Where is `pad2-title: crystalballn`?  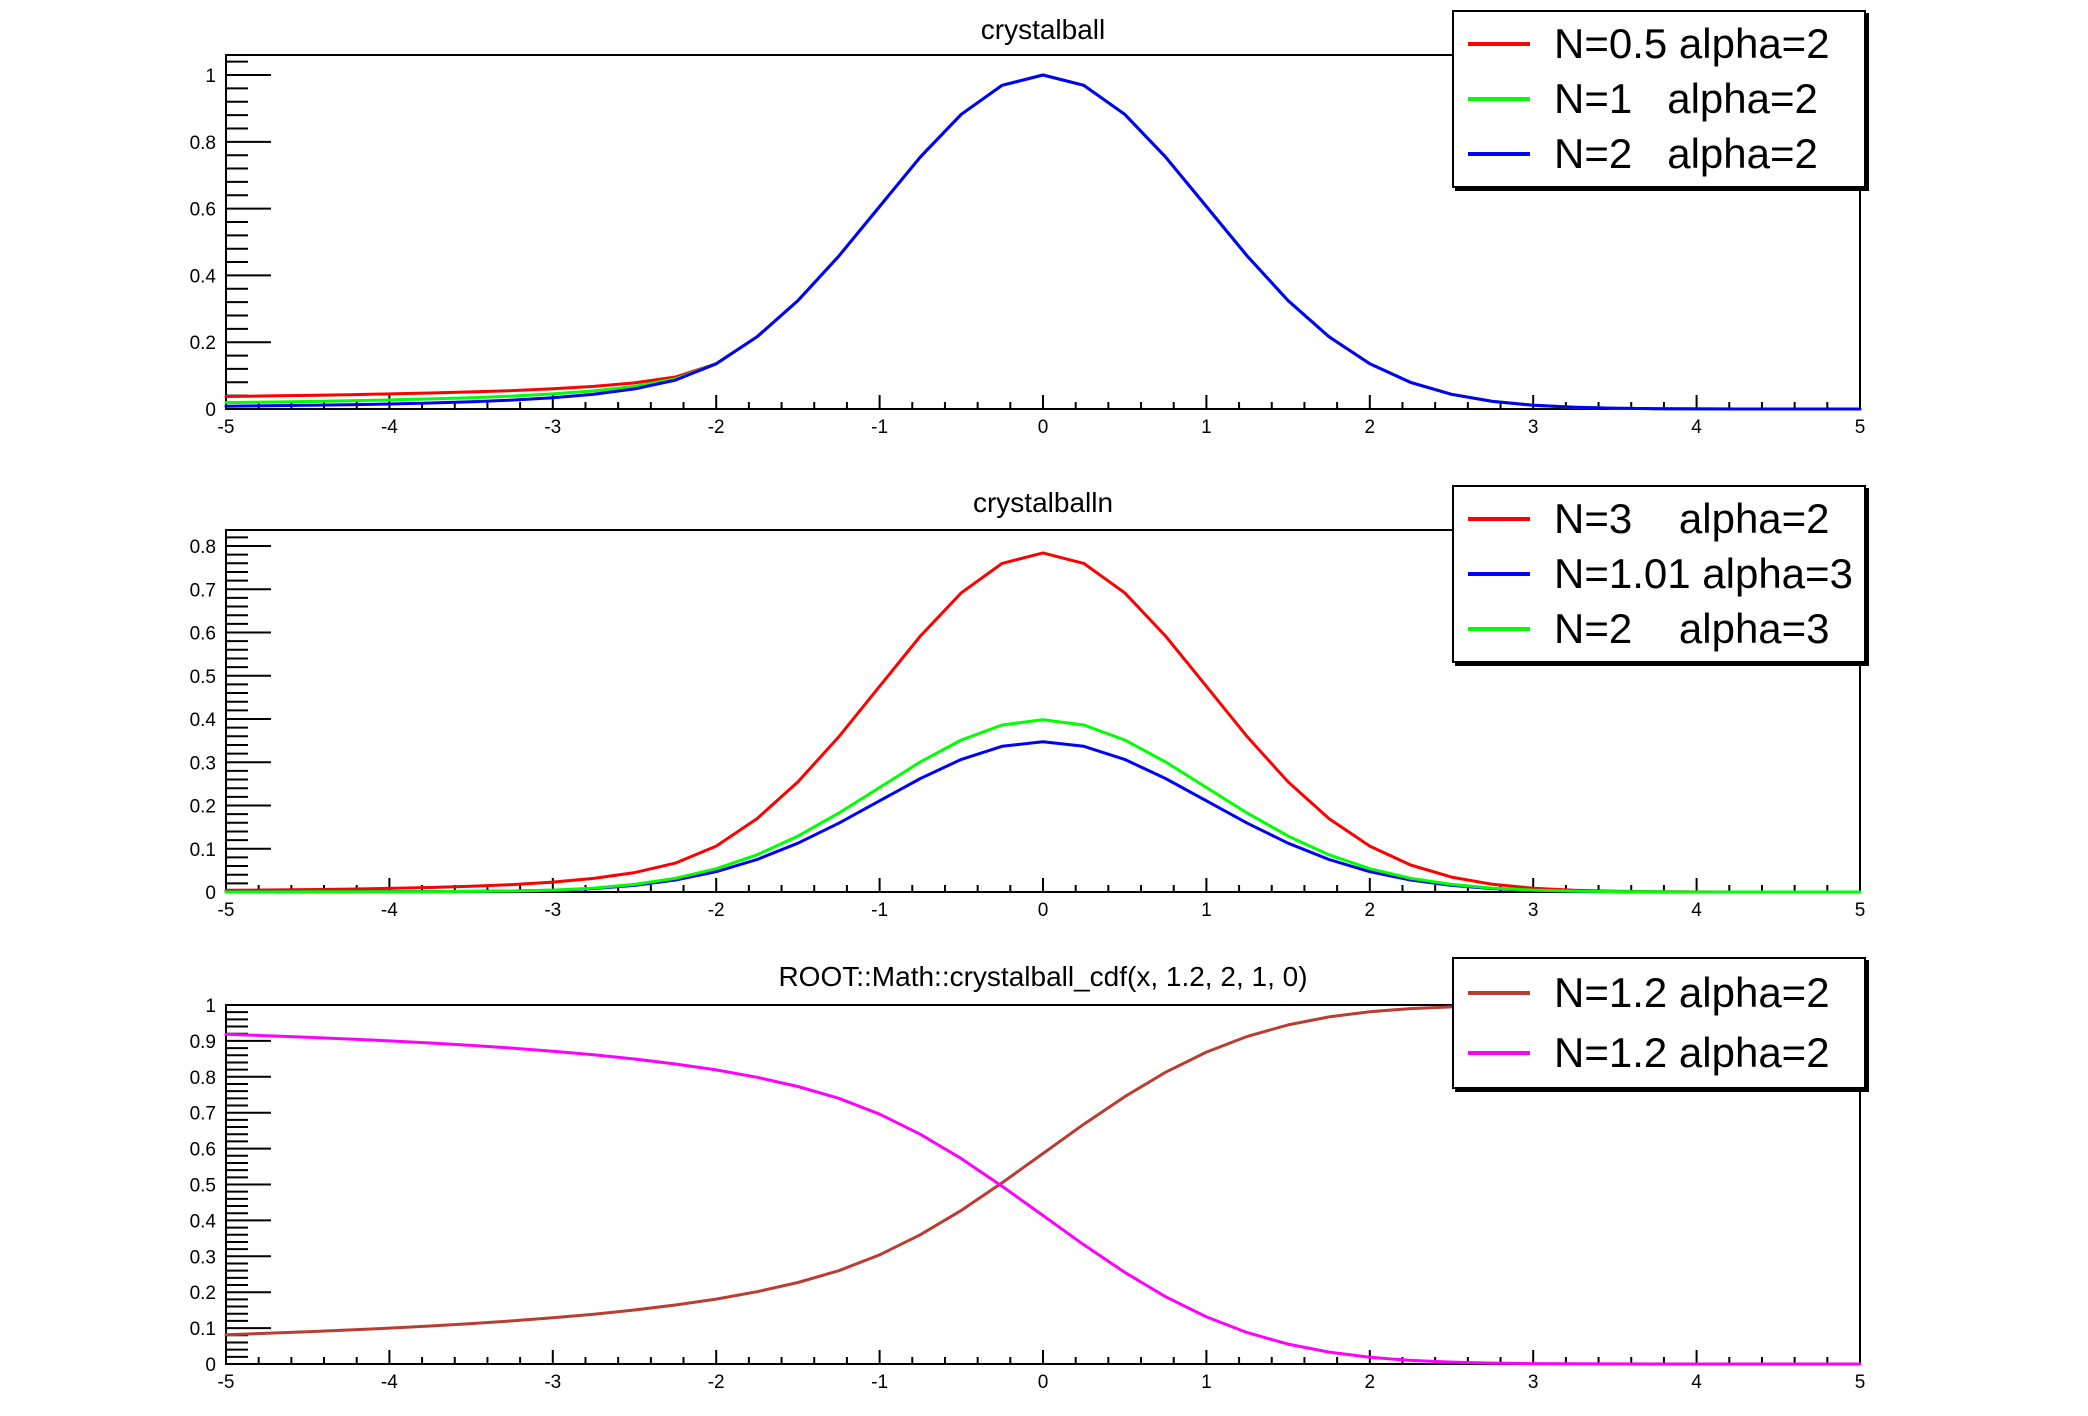
pad2-title: crystalballn is located at coordinates (1043, 502).